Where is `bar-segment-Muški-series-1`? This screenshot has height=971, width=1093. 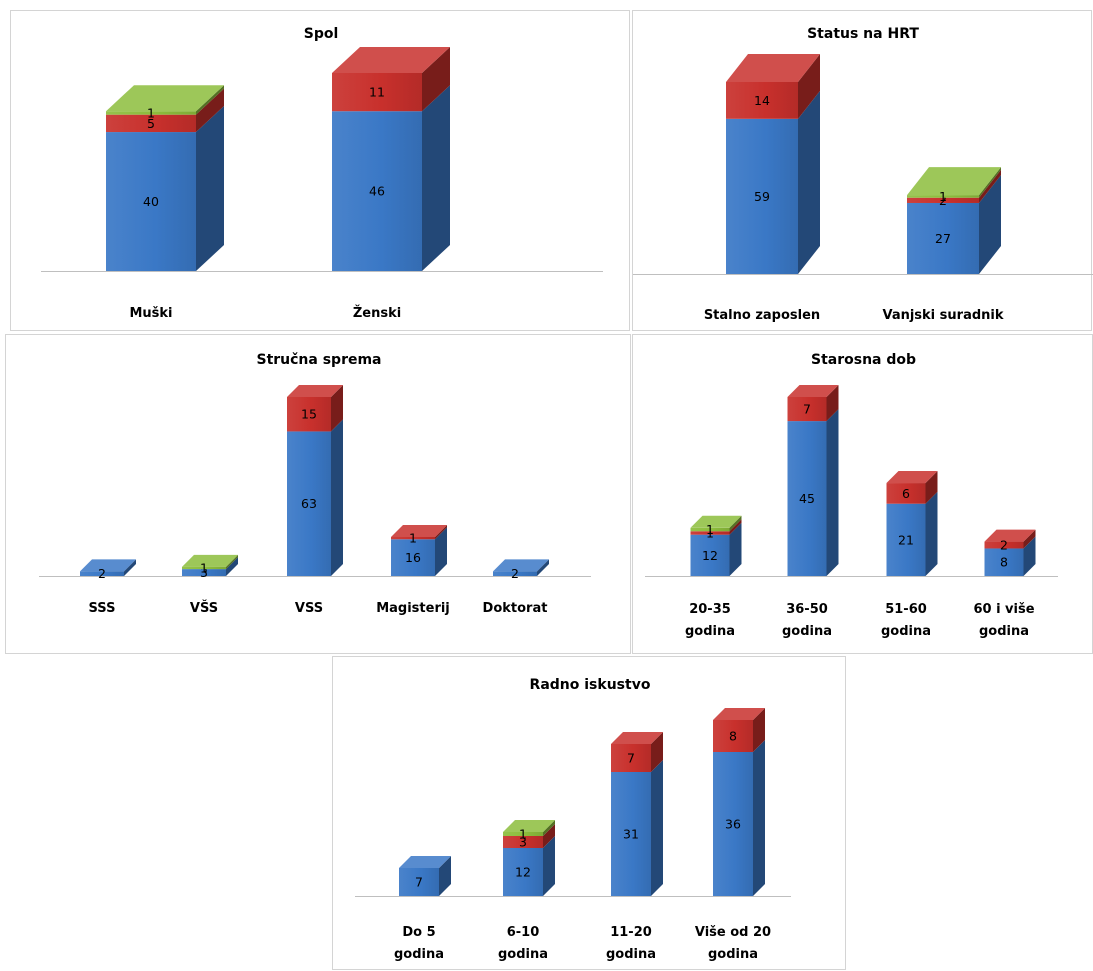
bar-segment-Muški-series-1 is located at coordinates (165, 188).